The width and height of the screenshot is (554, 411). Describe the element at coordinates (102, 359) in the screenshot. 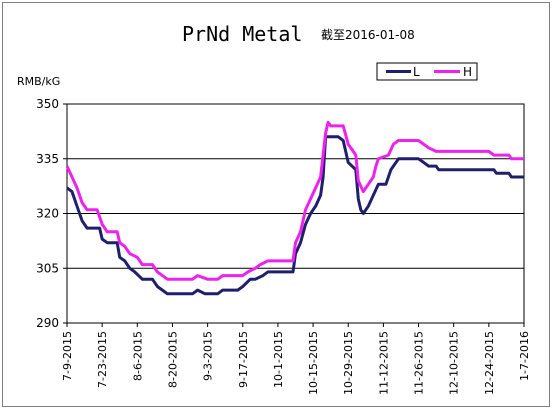

I see `x-tick-label: 7-23-2015` at that location.